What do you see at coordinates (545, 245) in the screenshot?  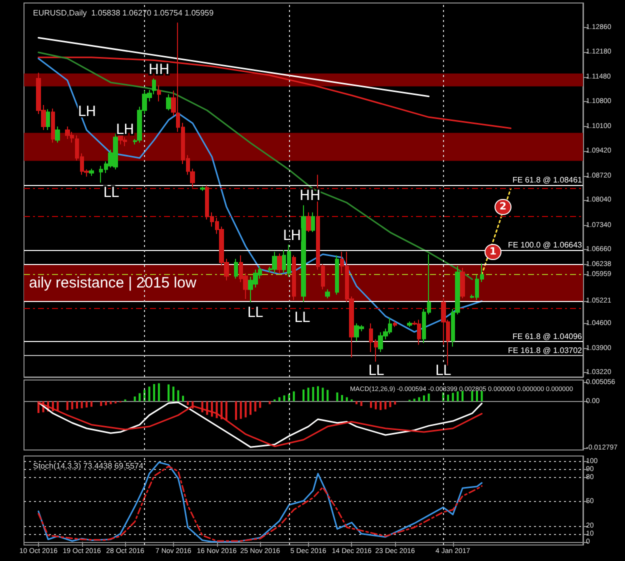 I see `ref-line-label: FE 100.0 @ 1.06643` at bounding box center [545, 245].